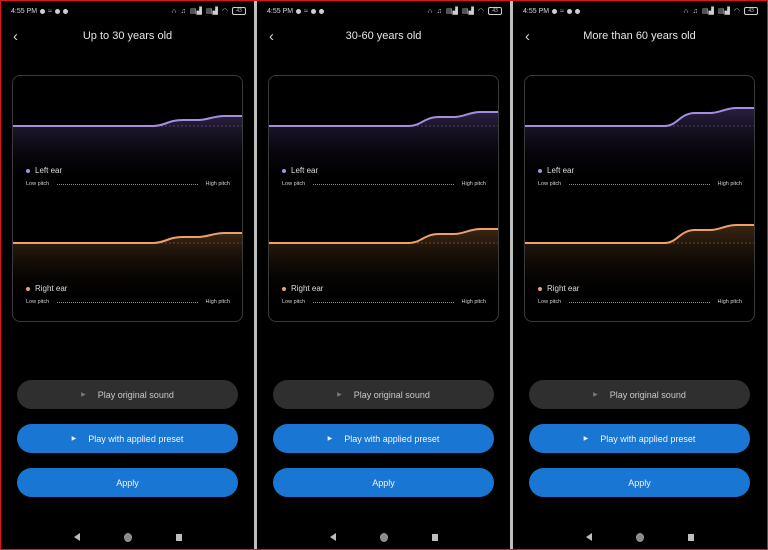  I want to click on page-header: ‹ Up to 30 years old, so click(127, 38).